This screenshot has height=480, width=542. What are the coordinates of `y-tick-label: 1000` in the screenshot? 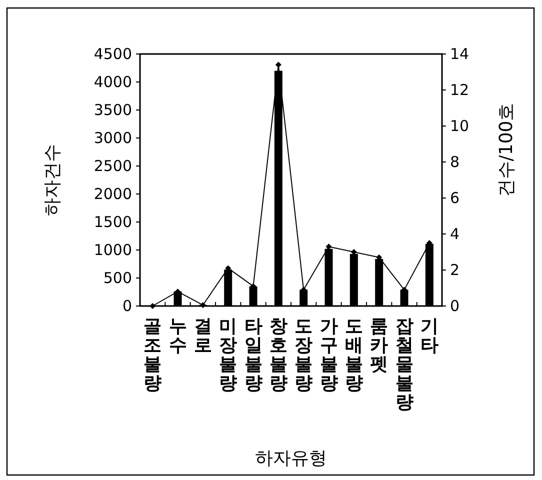 It's located at (113, 250).